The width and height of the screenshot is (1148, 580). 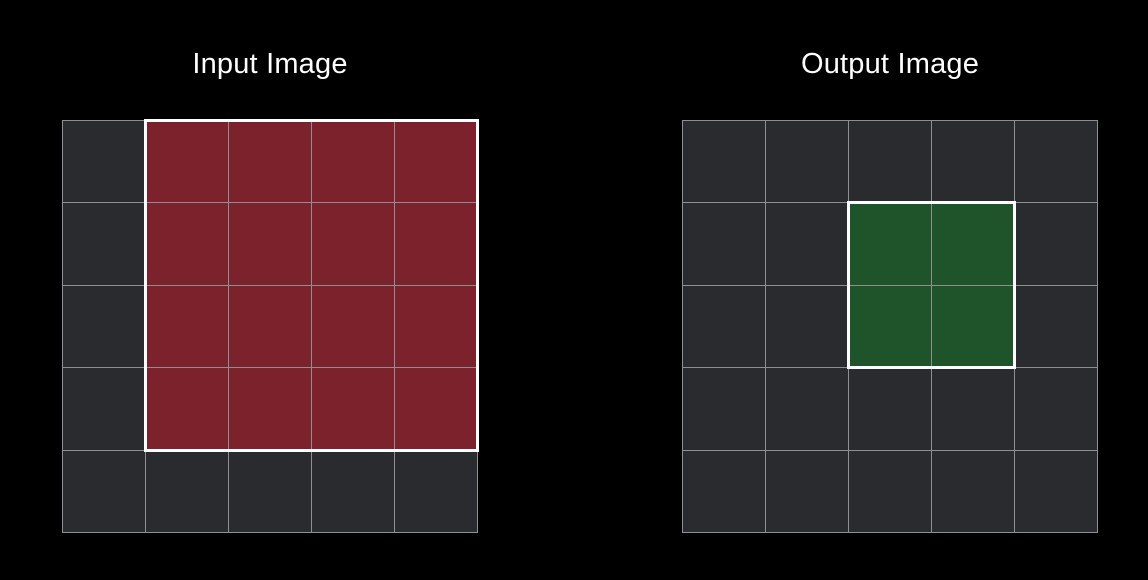 I want to click on output-image-title: Output Image, so click(x=890, y=64).